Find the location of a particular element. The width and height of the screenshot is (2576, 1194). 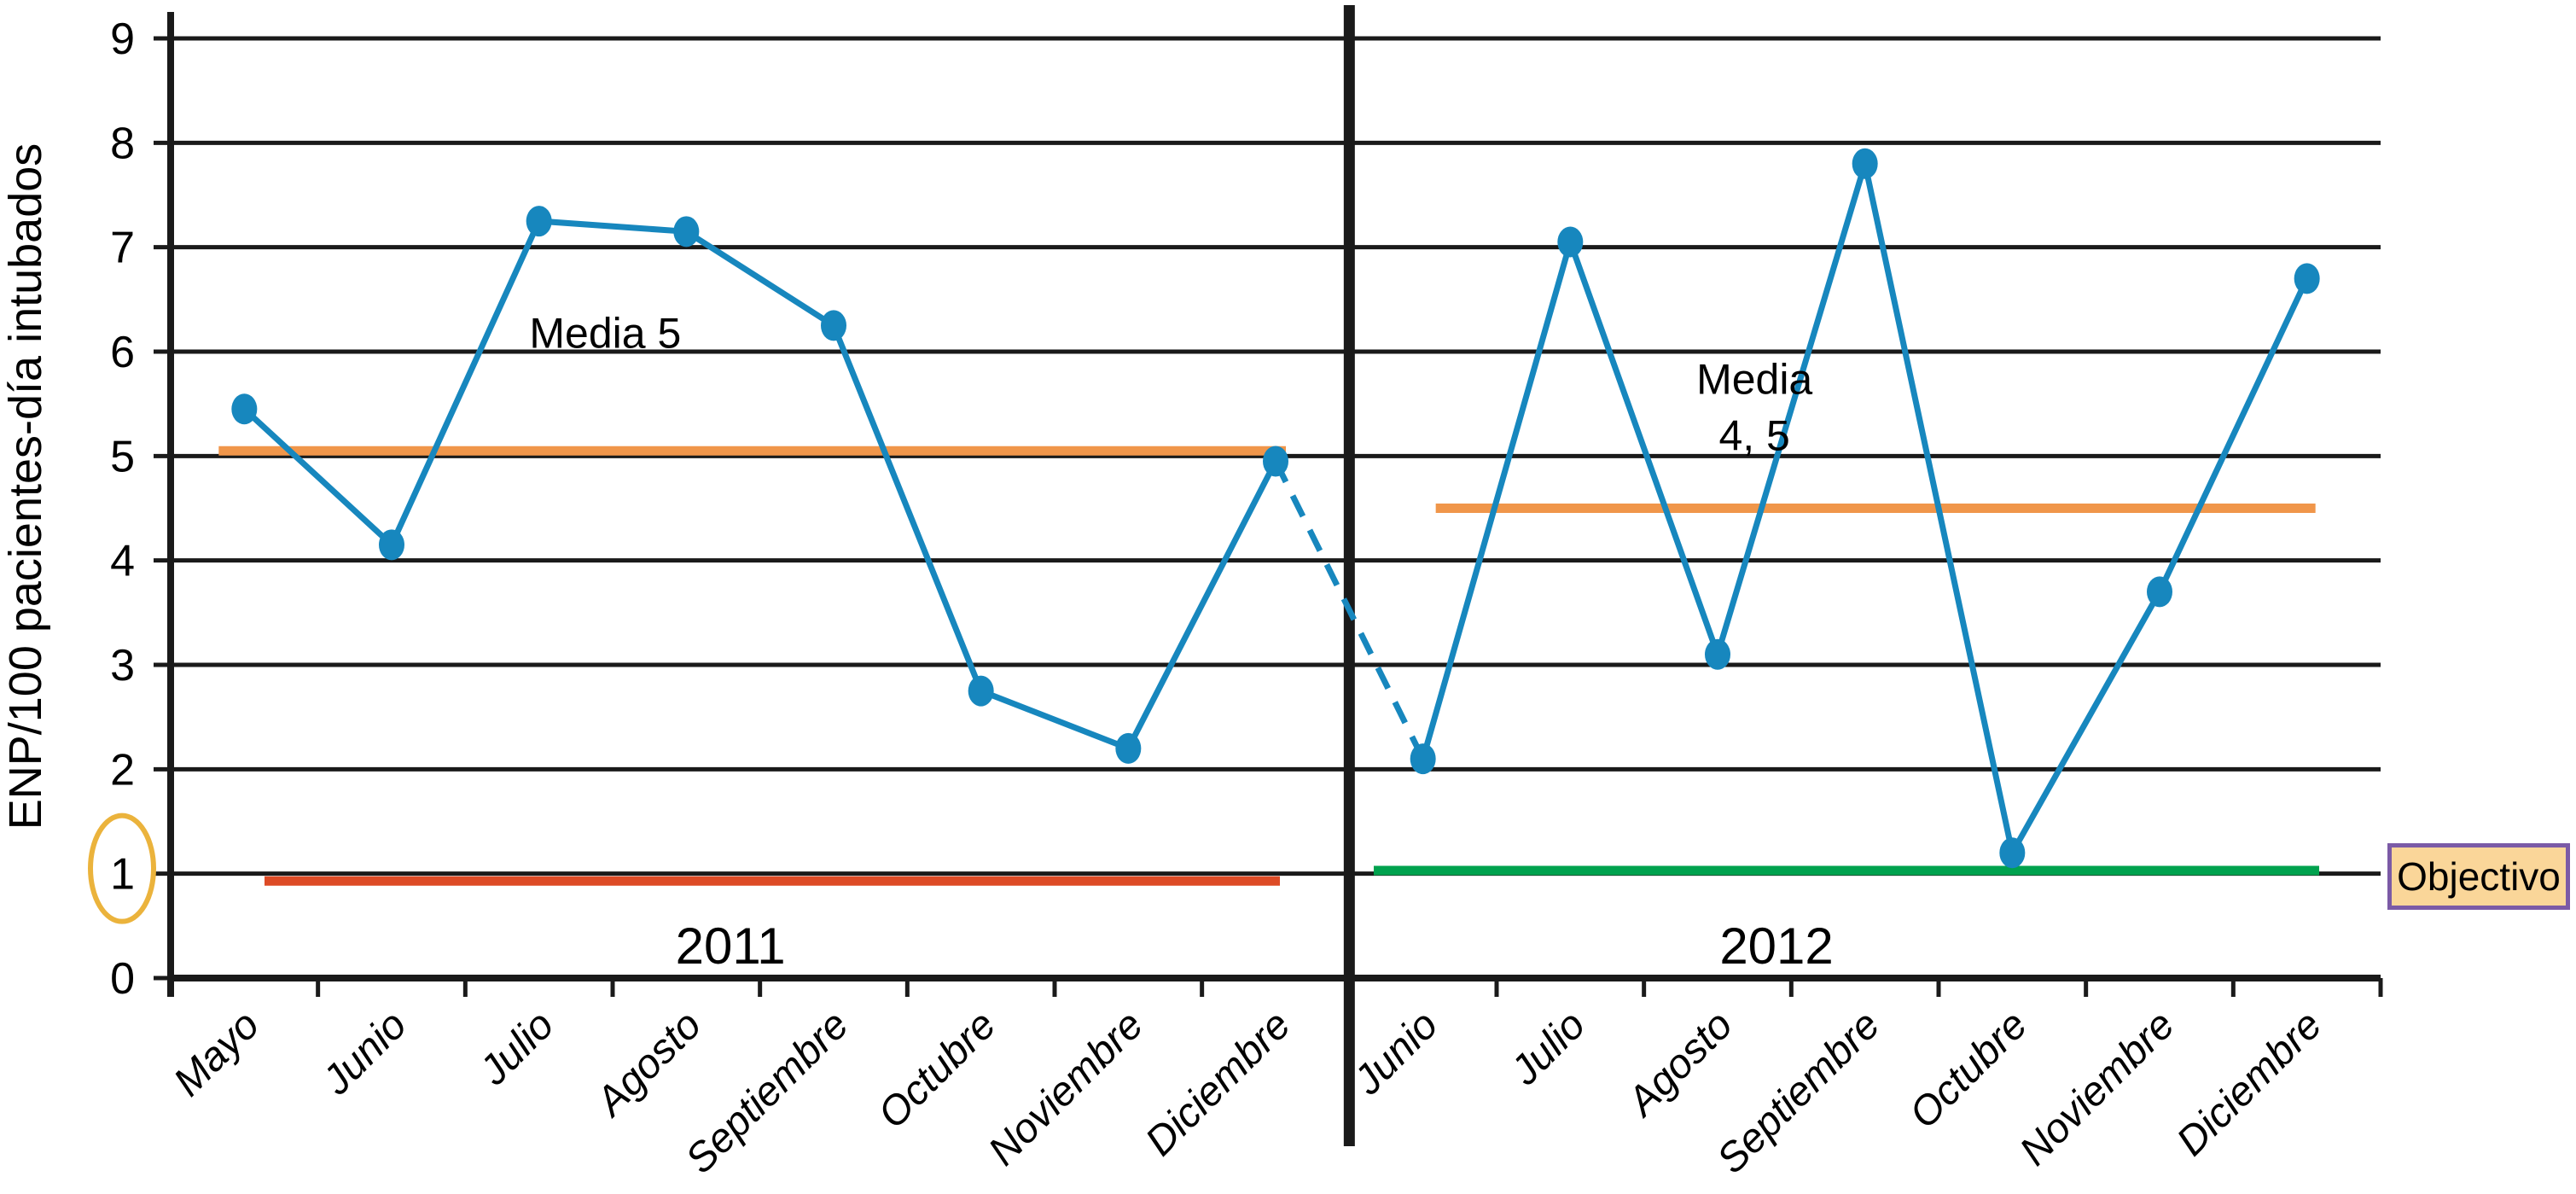

x-month-label: Mayo is located at coordinates (217, 1053).